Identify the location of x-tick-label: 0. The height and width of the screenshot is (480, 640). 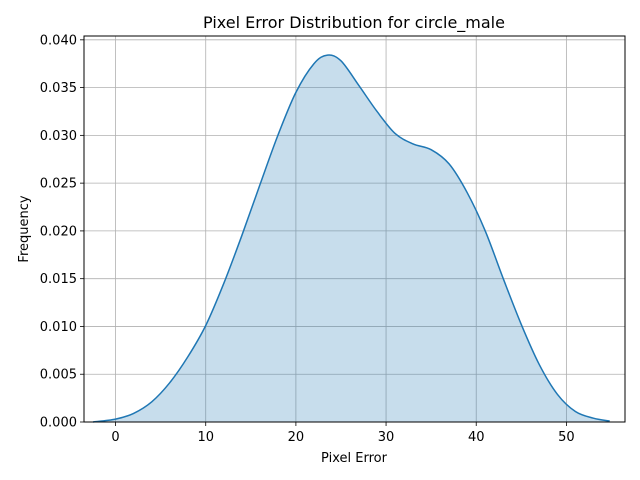
(115, 437).